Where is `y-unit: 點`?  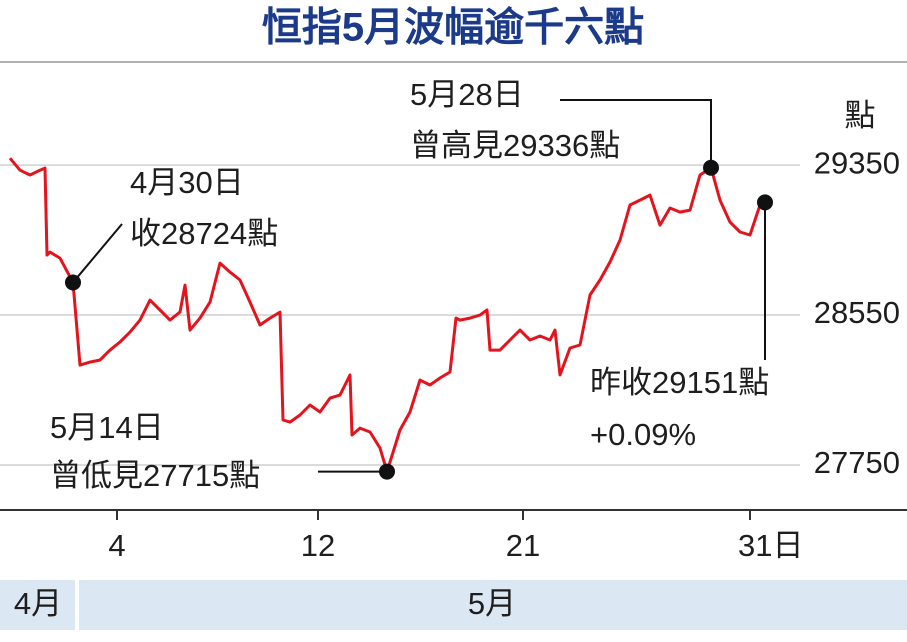
y-unit: 點 is located at coordinates (860, 115).